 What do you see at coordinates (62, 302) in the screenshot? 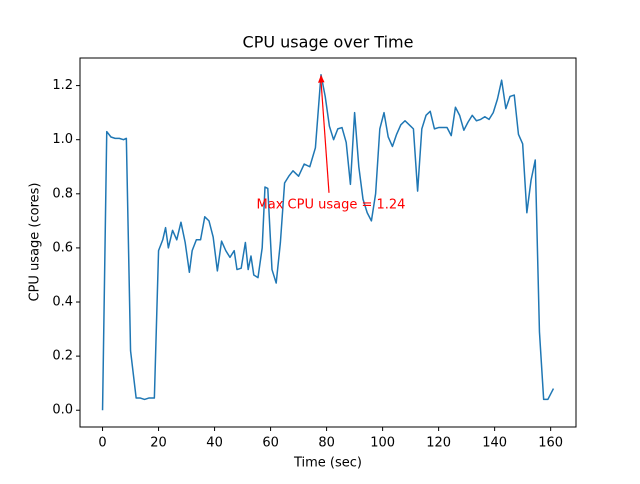
I see `y-tick-label: 0.4` at bounding box center [62, 302].